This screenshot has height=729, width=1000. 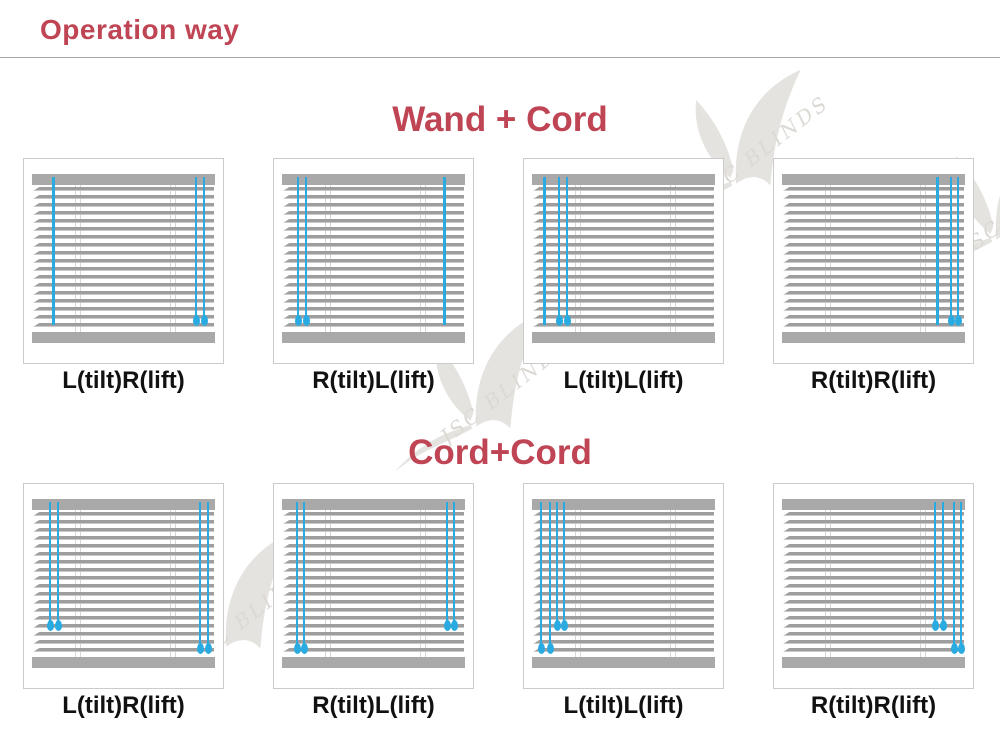 What do you see at coordinates (500, 119) in the screenshot?
I see `section-heading-wand-cord: Wand + Cord` at bounding box center [500, 119].